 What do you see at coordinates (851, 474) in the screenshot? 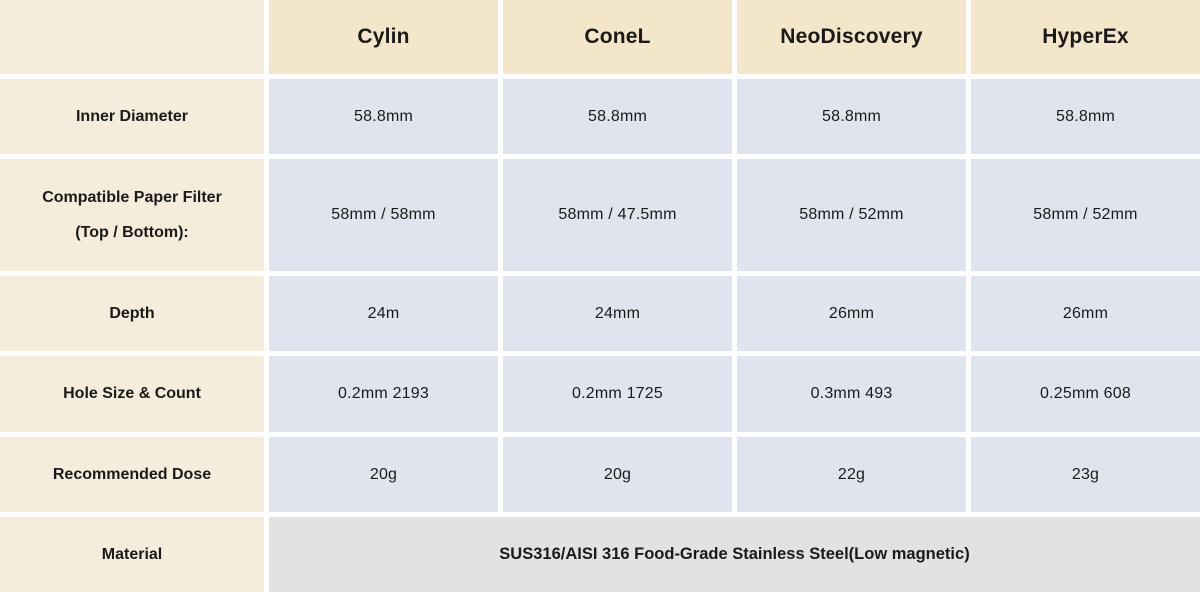
I see `cell-dose-neodiscovery: 22g` at bounding box center [851, 474].